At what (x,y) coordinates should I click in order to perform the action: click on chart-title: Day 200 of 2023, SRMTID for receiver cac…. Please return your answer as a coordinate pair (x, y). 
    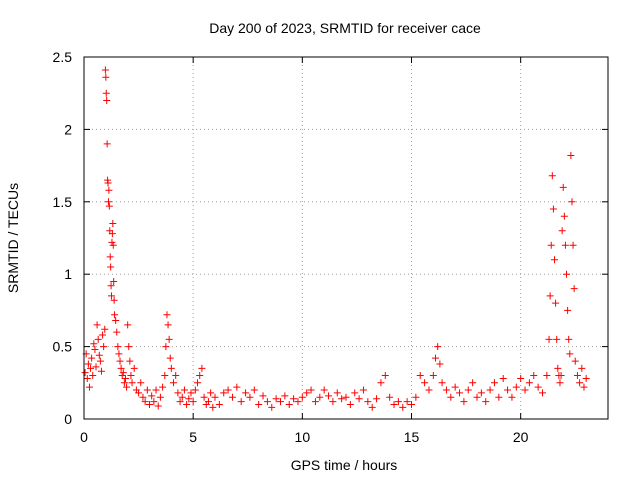
    Looking at the image, I should click on (345, 28).